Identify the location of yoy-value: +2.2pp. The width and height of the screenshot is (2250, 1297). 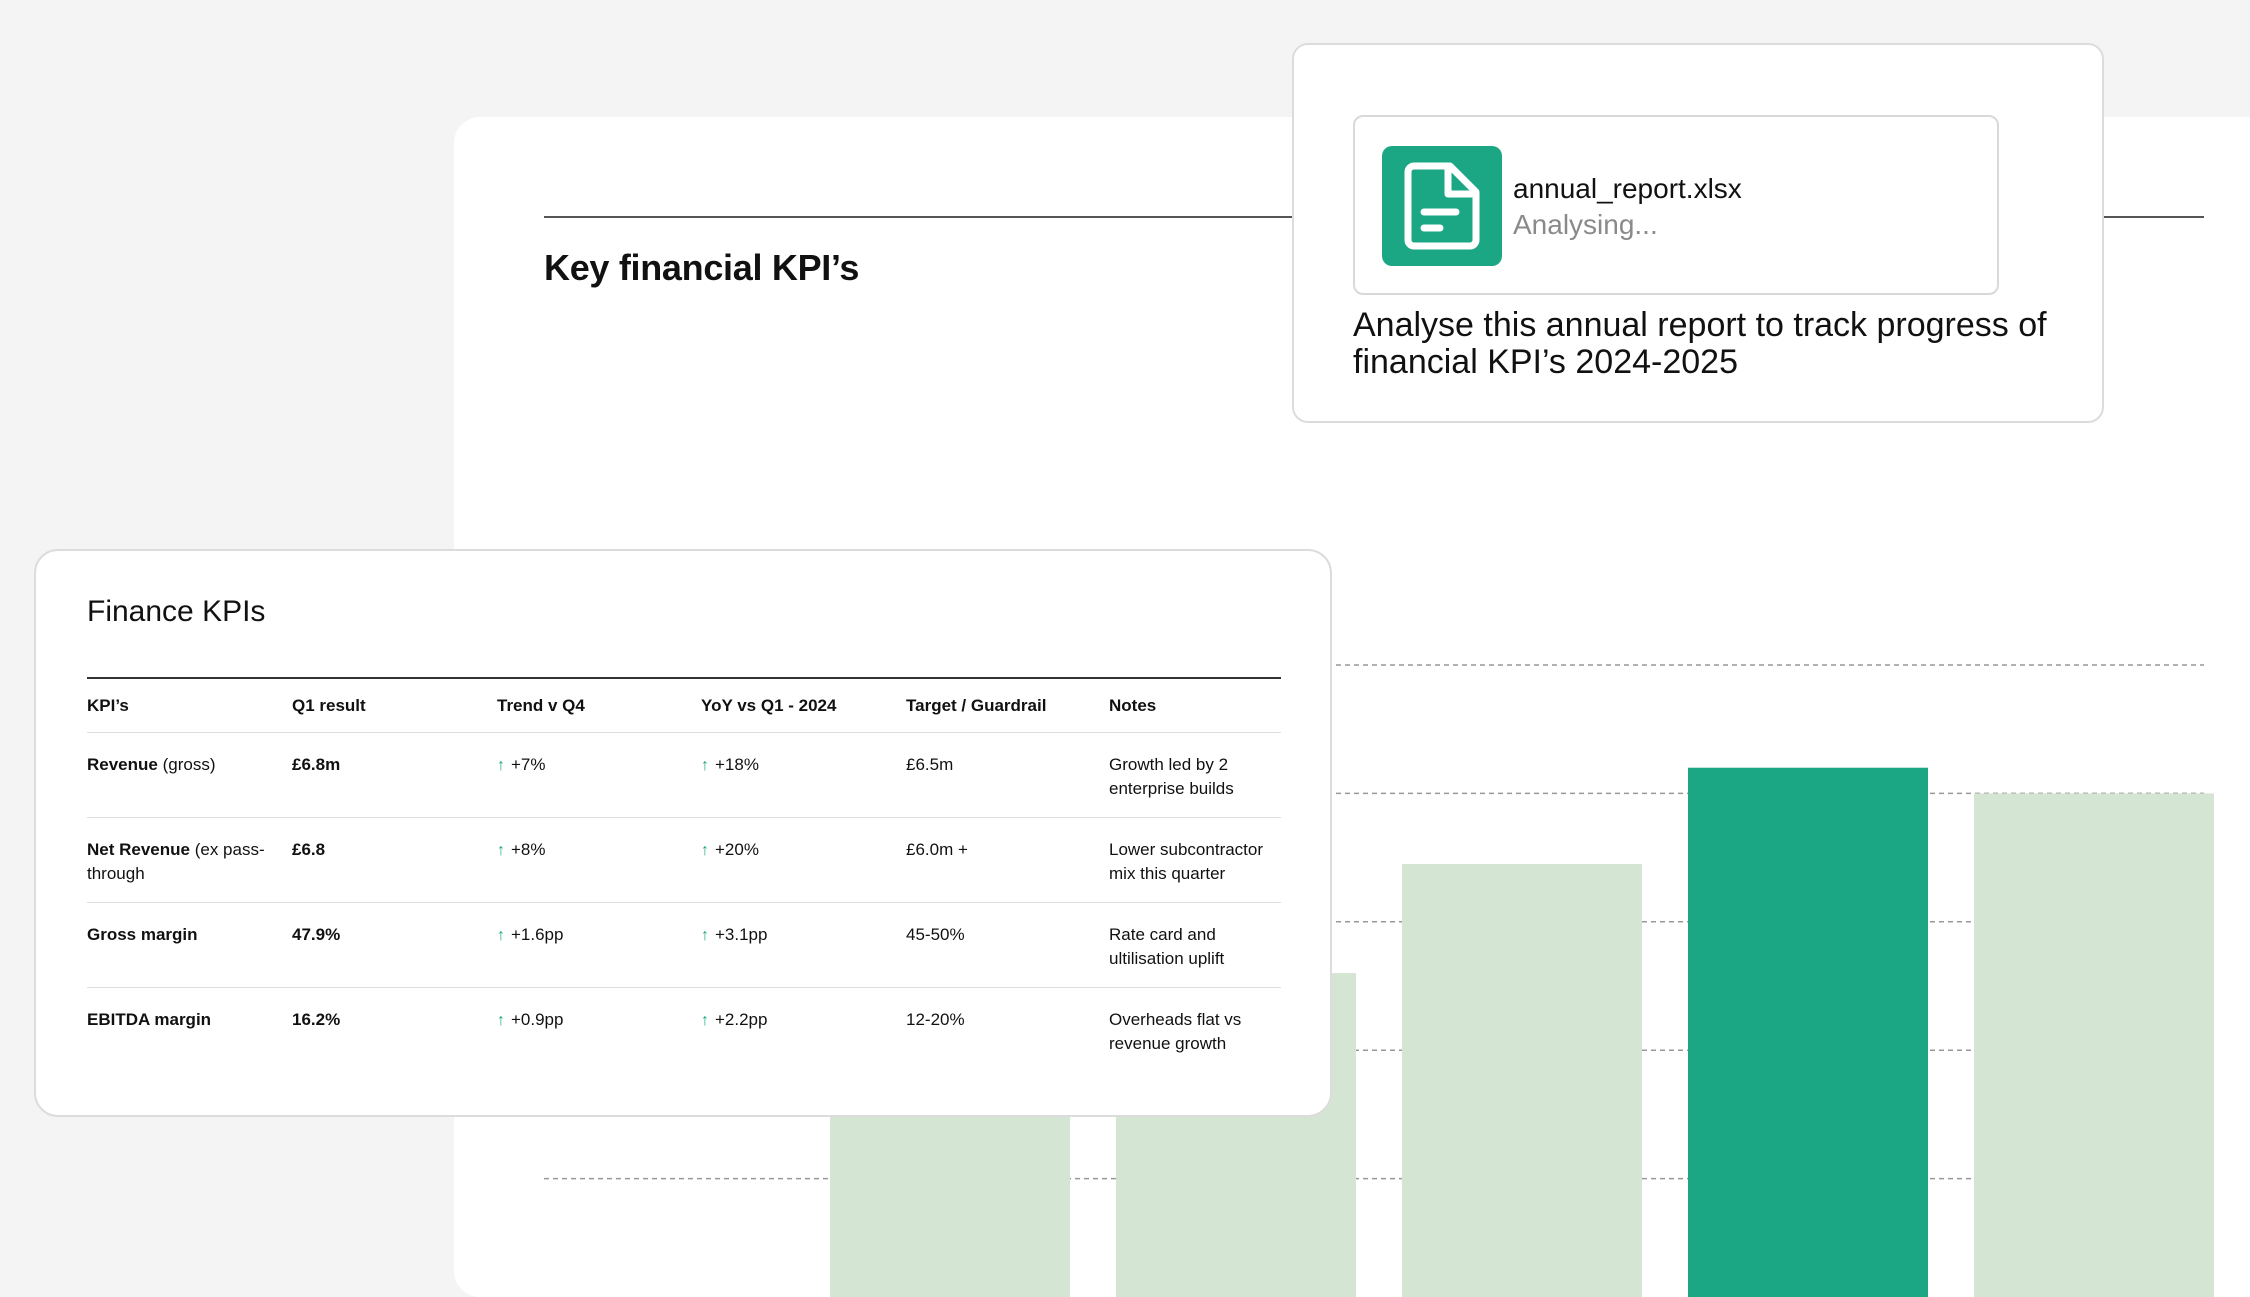
(741, 1019).